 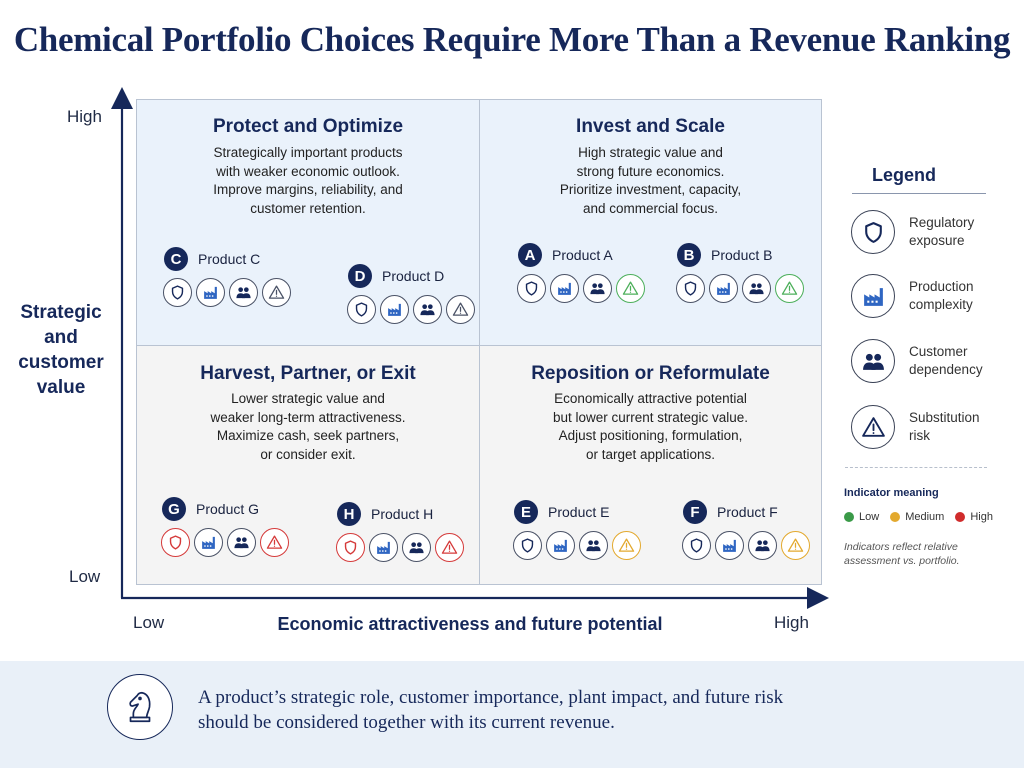 What do you see at coordinates (308, 373) in the screenshot?
I see `quadrant-title: Harvest, Partner, or Exit` at bounding box center [308, 373].